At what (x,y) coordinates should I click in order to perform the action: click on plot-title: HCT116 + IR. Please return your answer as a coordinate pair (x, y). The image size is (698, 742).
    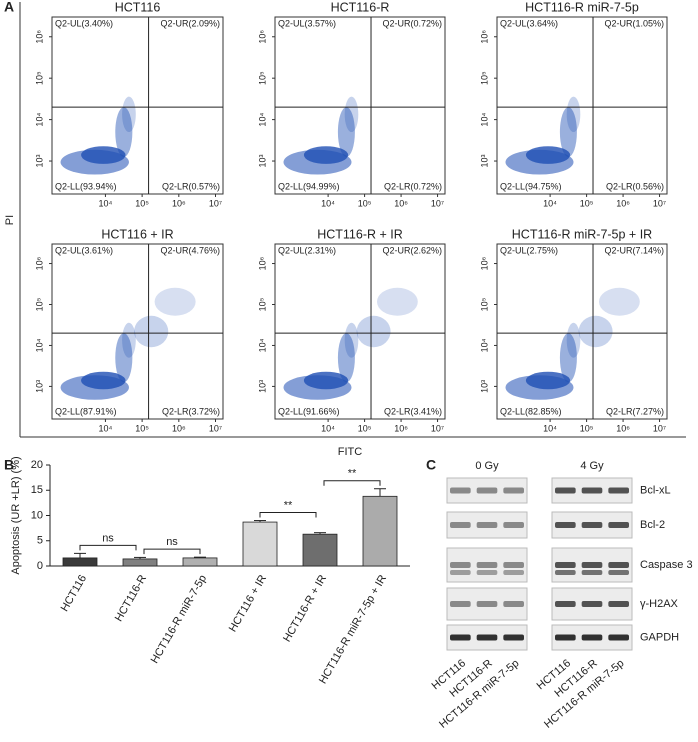
    Looking at the image, I should click on (137, 234).